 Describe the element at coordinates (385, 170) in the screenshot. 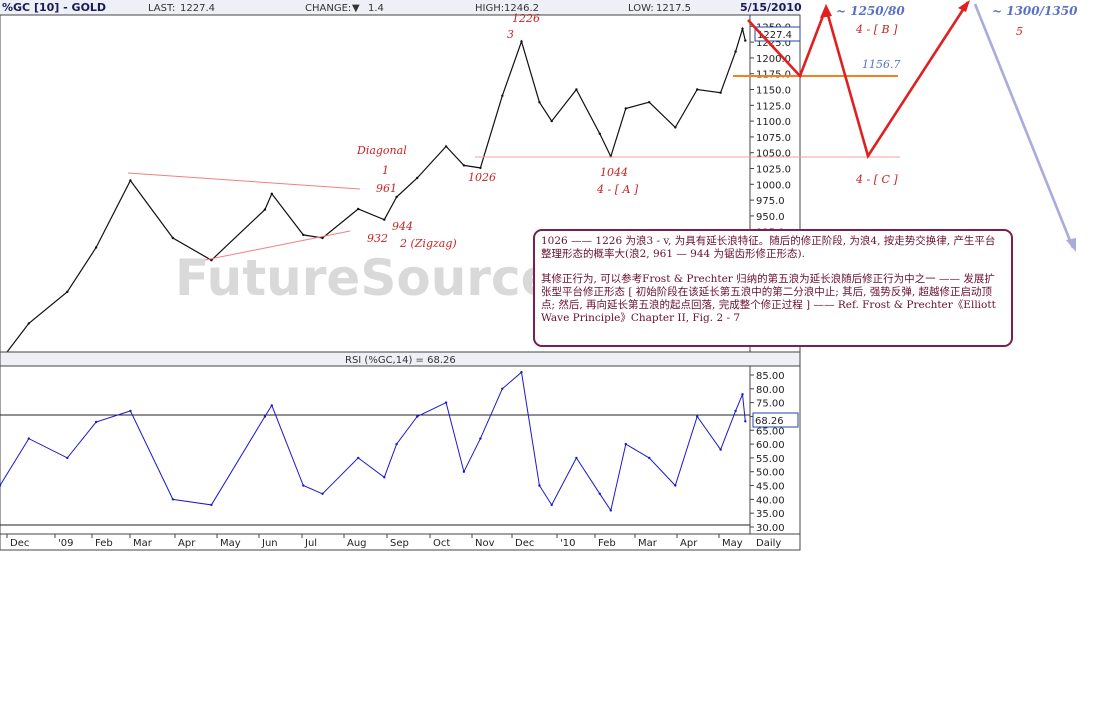

I see `label-wave-1: 1` at that location.